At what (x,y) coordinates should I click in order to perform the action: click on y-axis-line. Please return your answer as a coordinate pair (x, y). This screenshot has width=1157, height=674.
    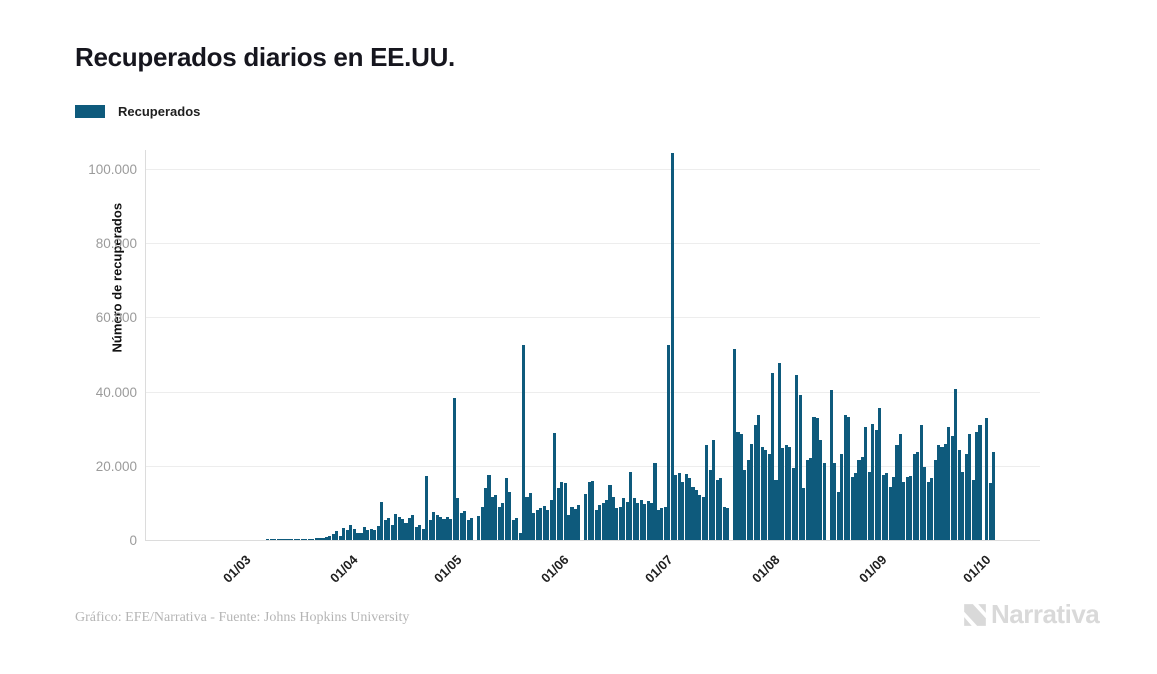
    Looking at the image, I should click on (145, 345).